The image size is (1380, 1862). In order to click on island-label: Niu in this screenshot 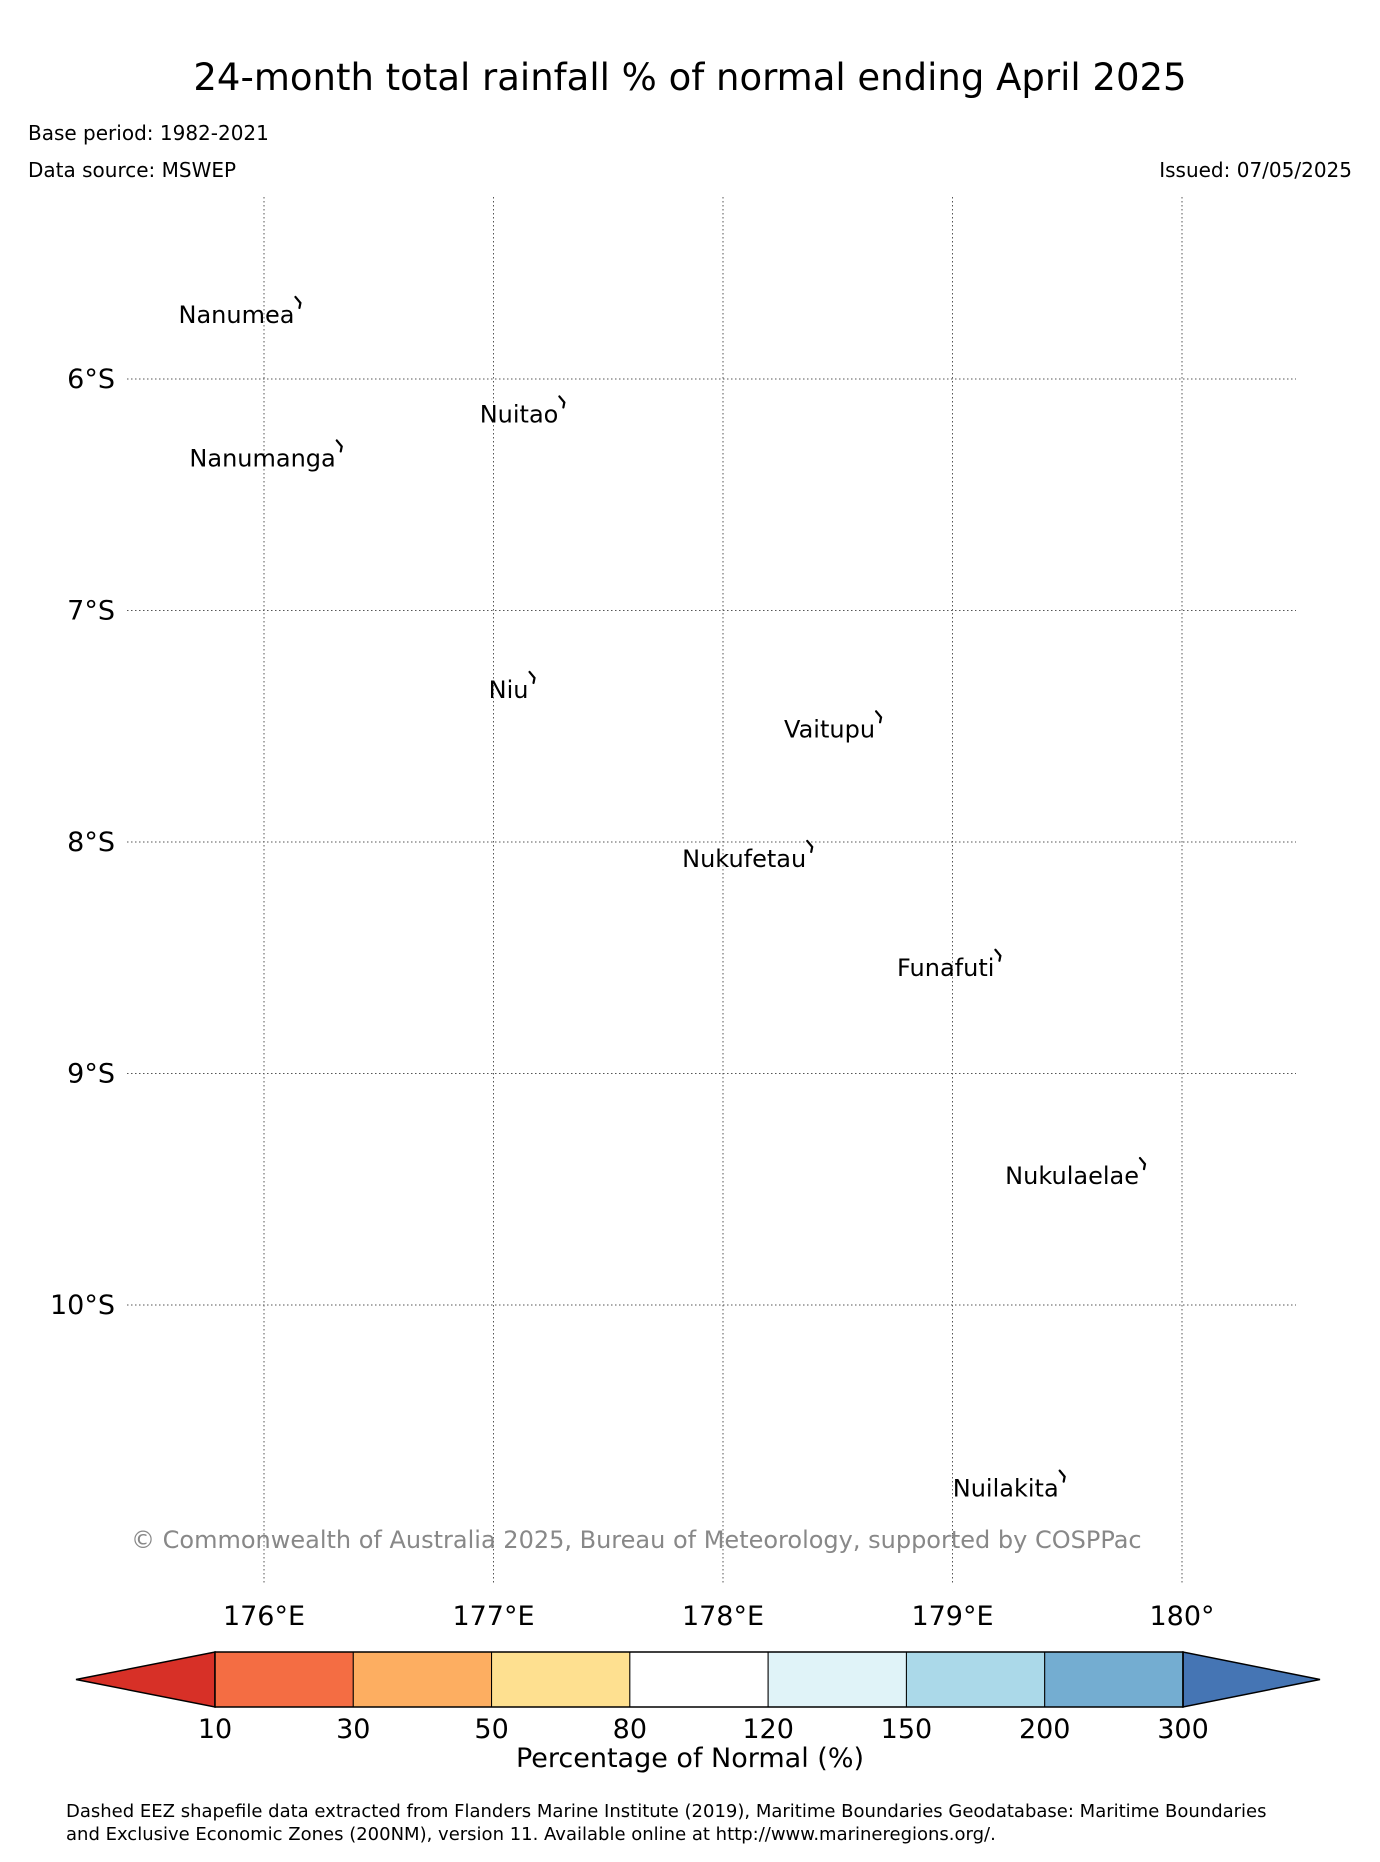, I will do `click(509, 690)`.